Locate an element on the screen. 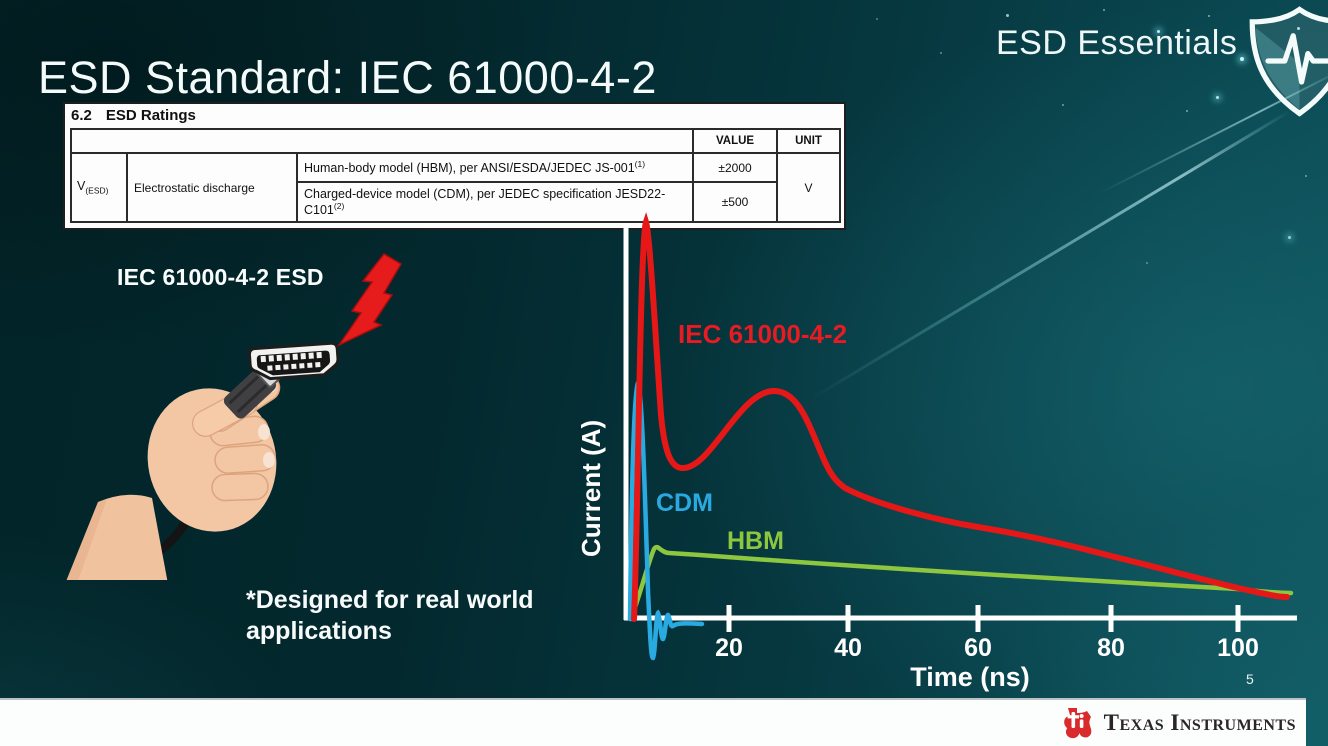 This screenshot has width=1328, height=746. ti-logo-text: Texas Instruments is located at coordinates (1199, 722).